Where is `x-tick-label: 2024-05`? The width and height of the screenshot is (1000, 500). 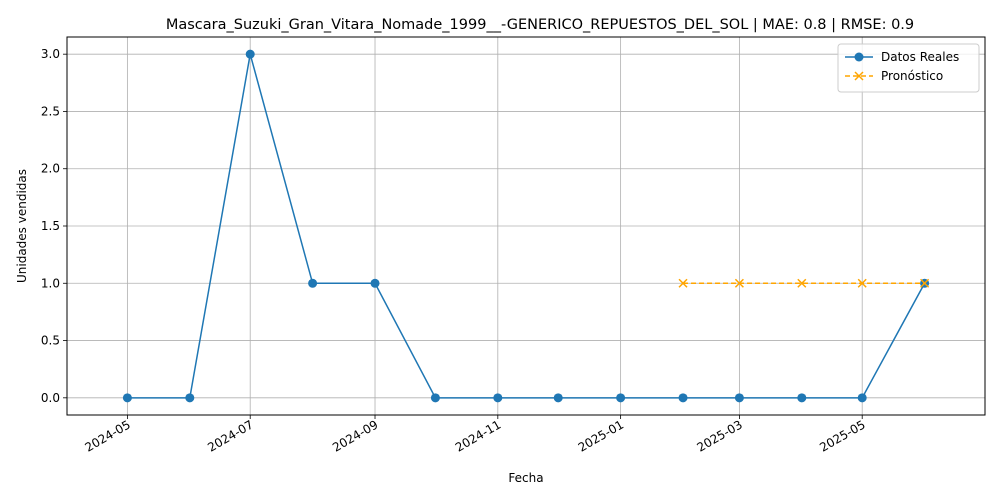
x-tick-label: 2024-05 is located at coordinates (107, 435).